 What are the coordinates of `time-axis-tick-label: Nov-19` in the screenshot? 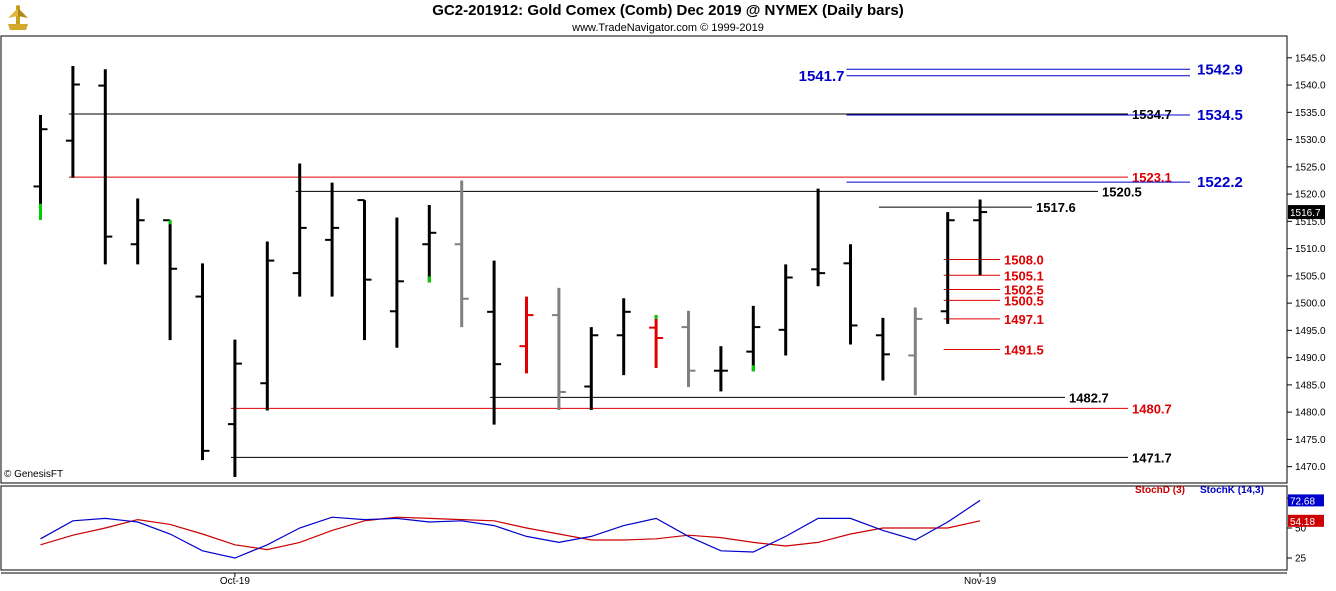 It's located at (980, 581).